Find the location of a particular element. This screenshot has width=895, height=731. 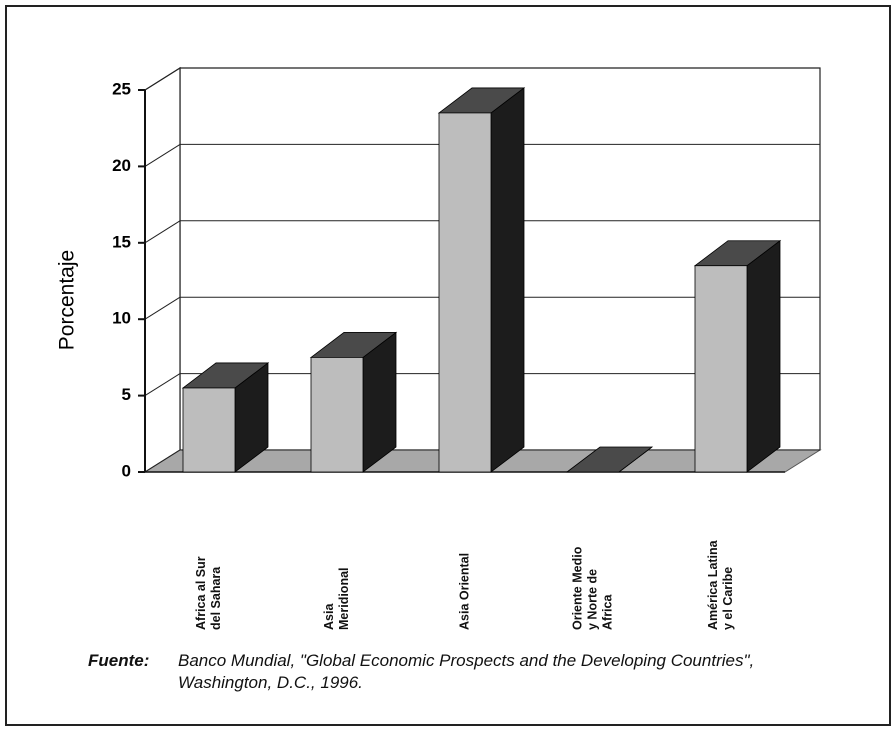

x-tick-label: Asia Oriental is located at coordinates (464, 591).